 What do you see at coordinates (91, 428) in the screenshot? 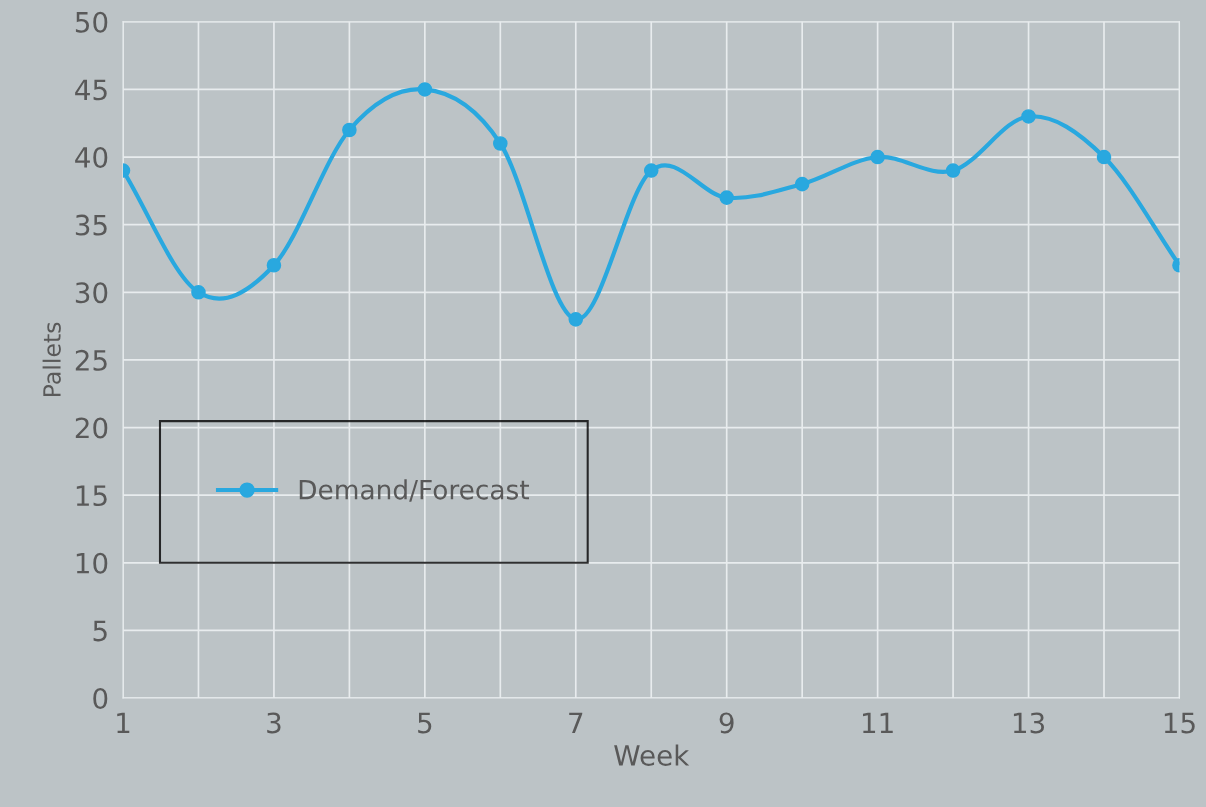
I see `y-tick-label: 20` at bounding box center [91, 428].